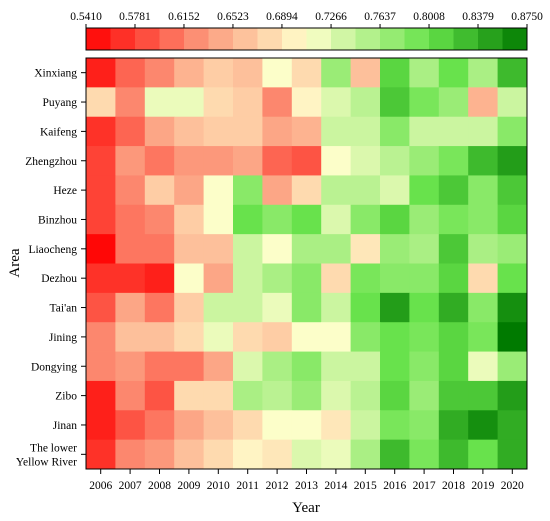 This screenshot has height=521, width=550. I want to click on colorbar-tick-label: 0.6152, so click(184, 17).